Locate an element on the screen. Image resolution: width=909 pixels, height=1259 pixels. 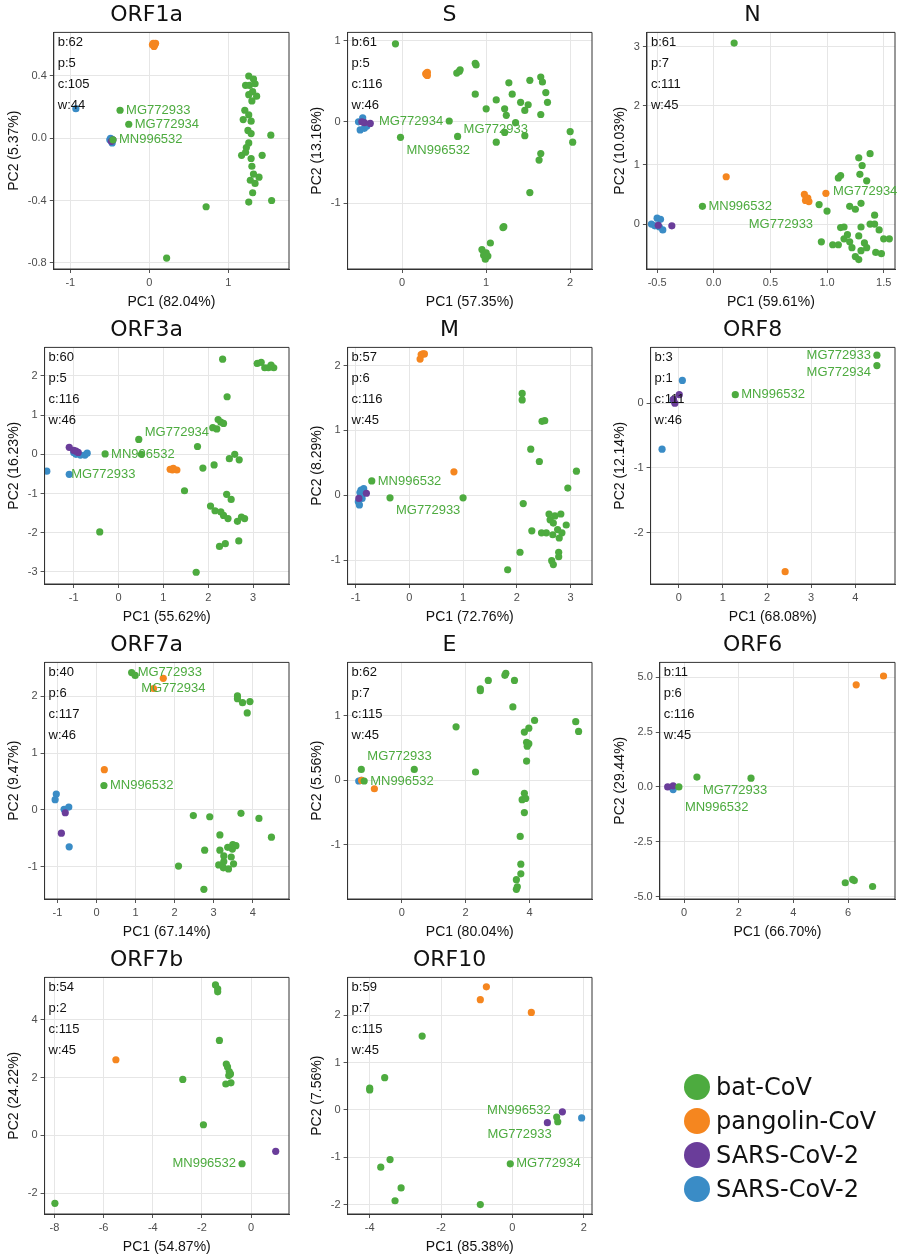
annotation: c:111 is located at coordinates (665, 83).